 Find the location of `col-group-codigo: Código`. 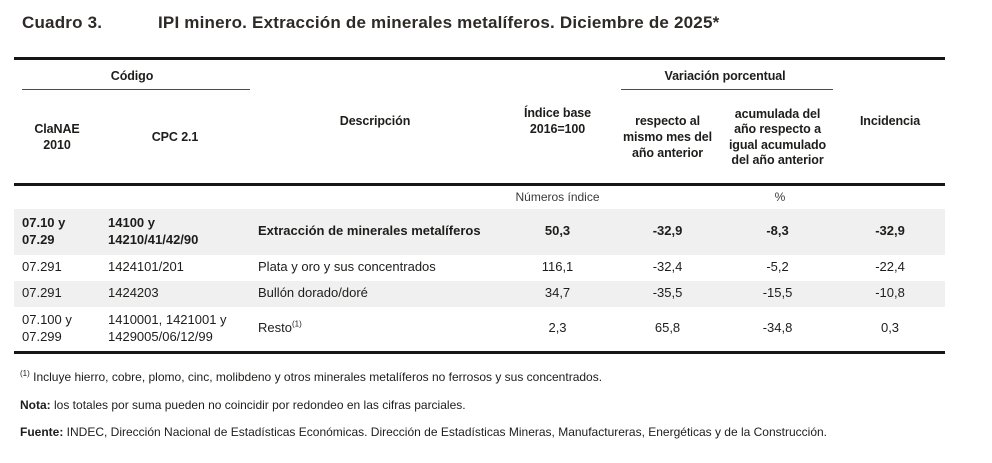

col-group-codigo: Código is located at coordinates (132, 76).